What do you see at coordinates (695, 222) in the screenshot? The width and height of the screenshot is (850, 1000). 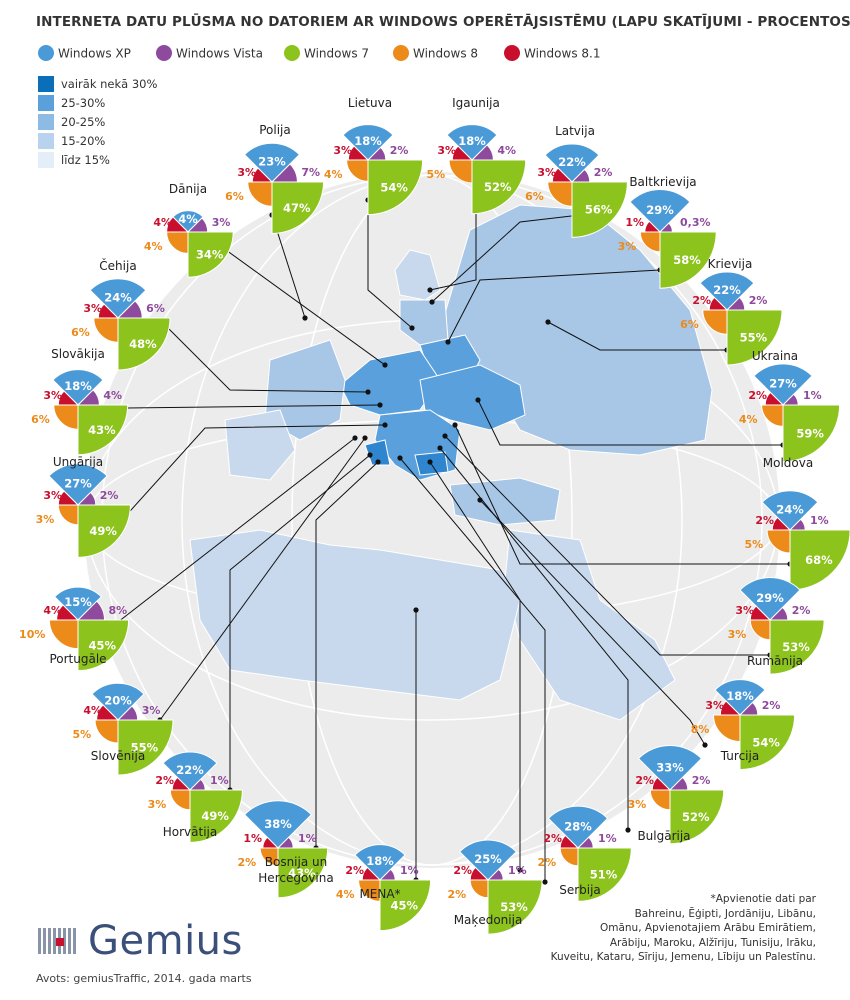 I see `pie-label-vista: 0,3%` at bounding box center [695, 222].